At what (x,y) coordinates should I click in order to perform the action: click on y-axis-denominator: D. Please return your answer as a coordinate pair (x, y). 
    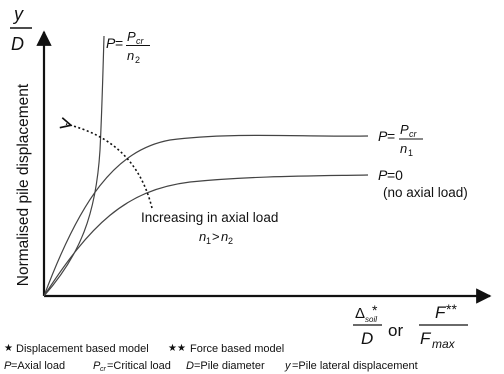
    Looking at the image, I should click on (17, 44).